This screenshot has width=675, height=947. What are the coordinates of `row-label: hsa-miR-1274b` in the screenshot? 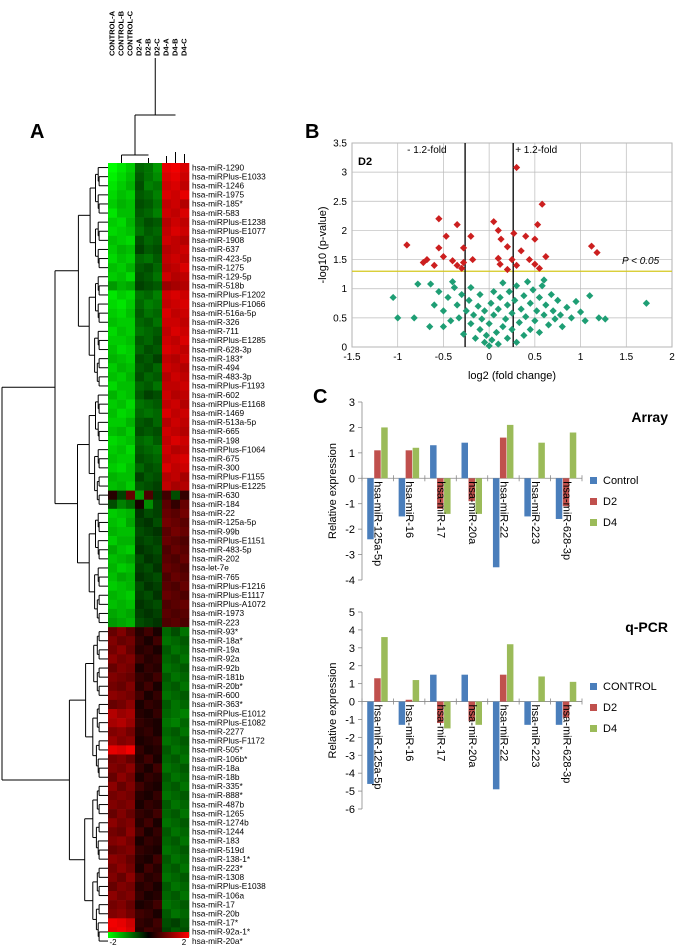 It's located at (220, 822).